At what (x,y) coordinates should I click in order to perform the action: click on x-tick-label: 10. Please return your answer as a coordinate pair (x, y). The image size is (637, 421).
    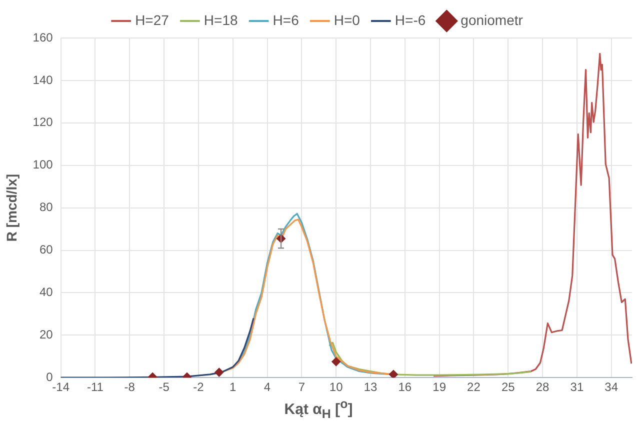
    Looking at the image, I should click on (336, 387).